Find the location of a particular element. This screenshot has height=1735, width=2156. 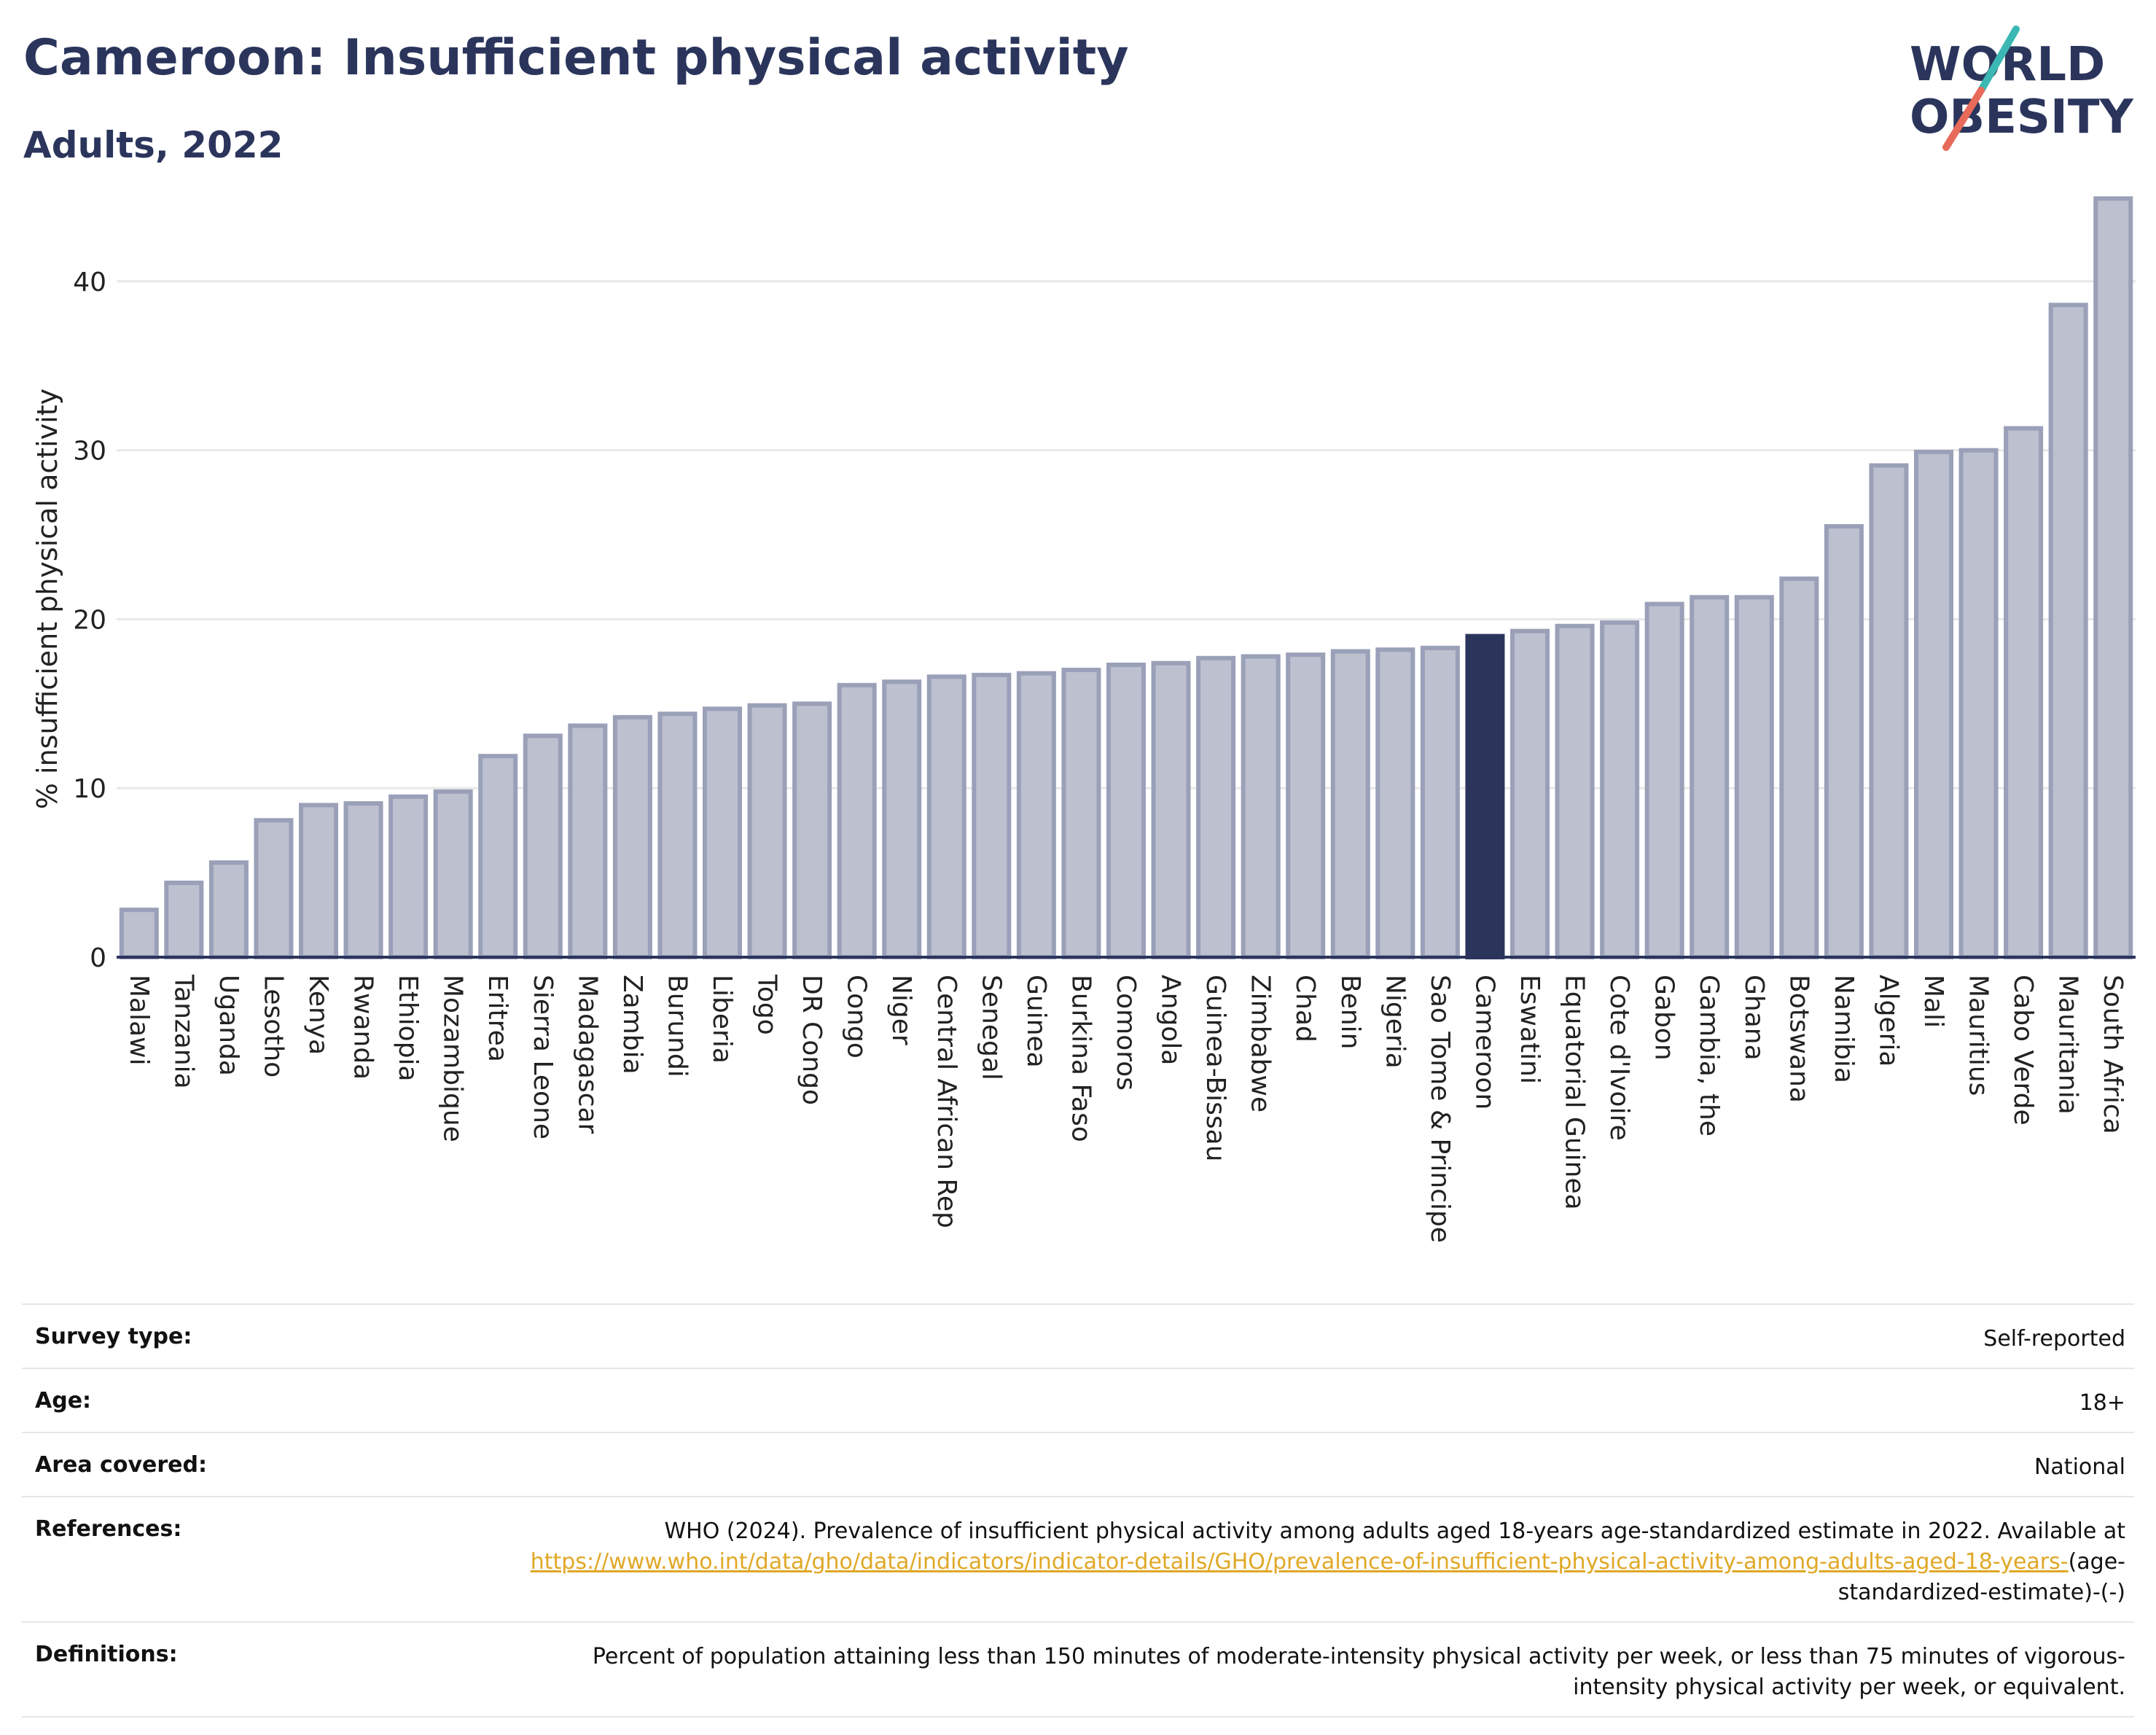

x-tick-label: Lesotho is located at coordinates (273, 1026).